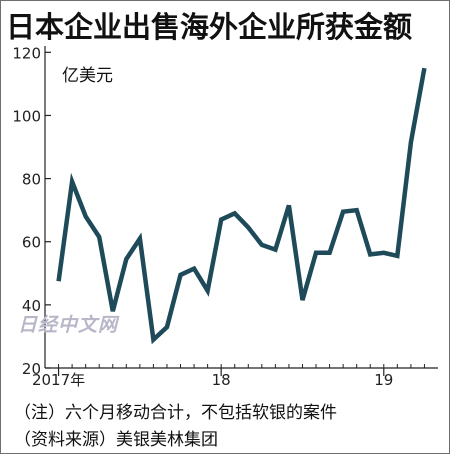  Describe the element at coordinates (26, 116) in the screenshot. I see `y-tick-label: 100` at that location.